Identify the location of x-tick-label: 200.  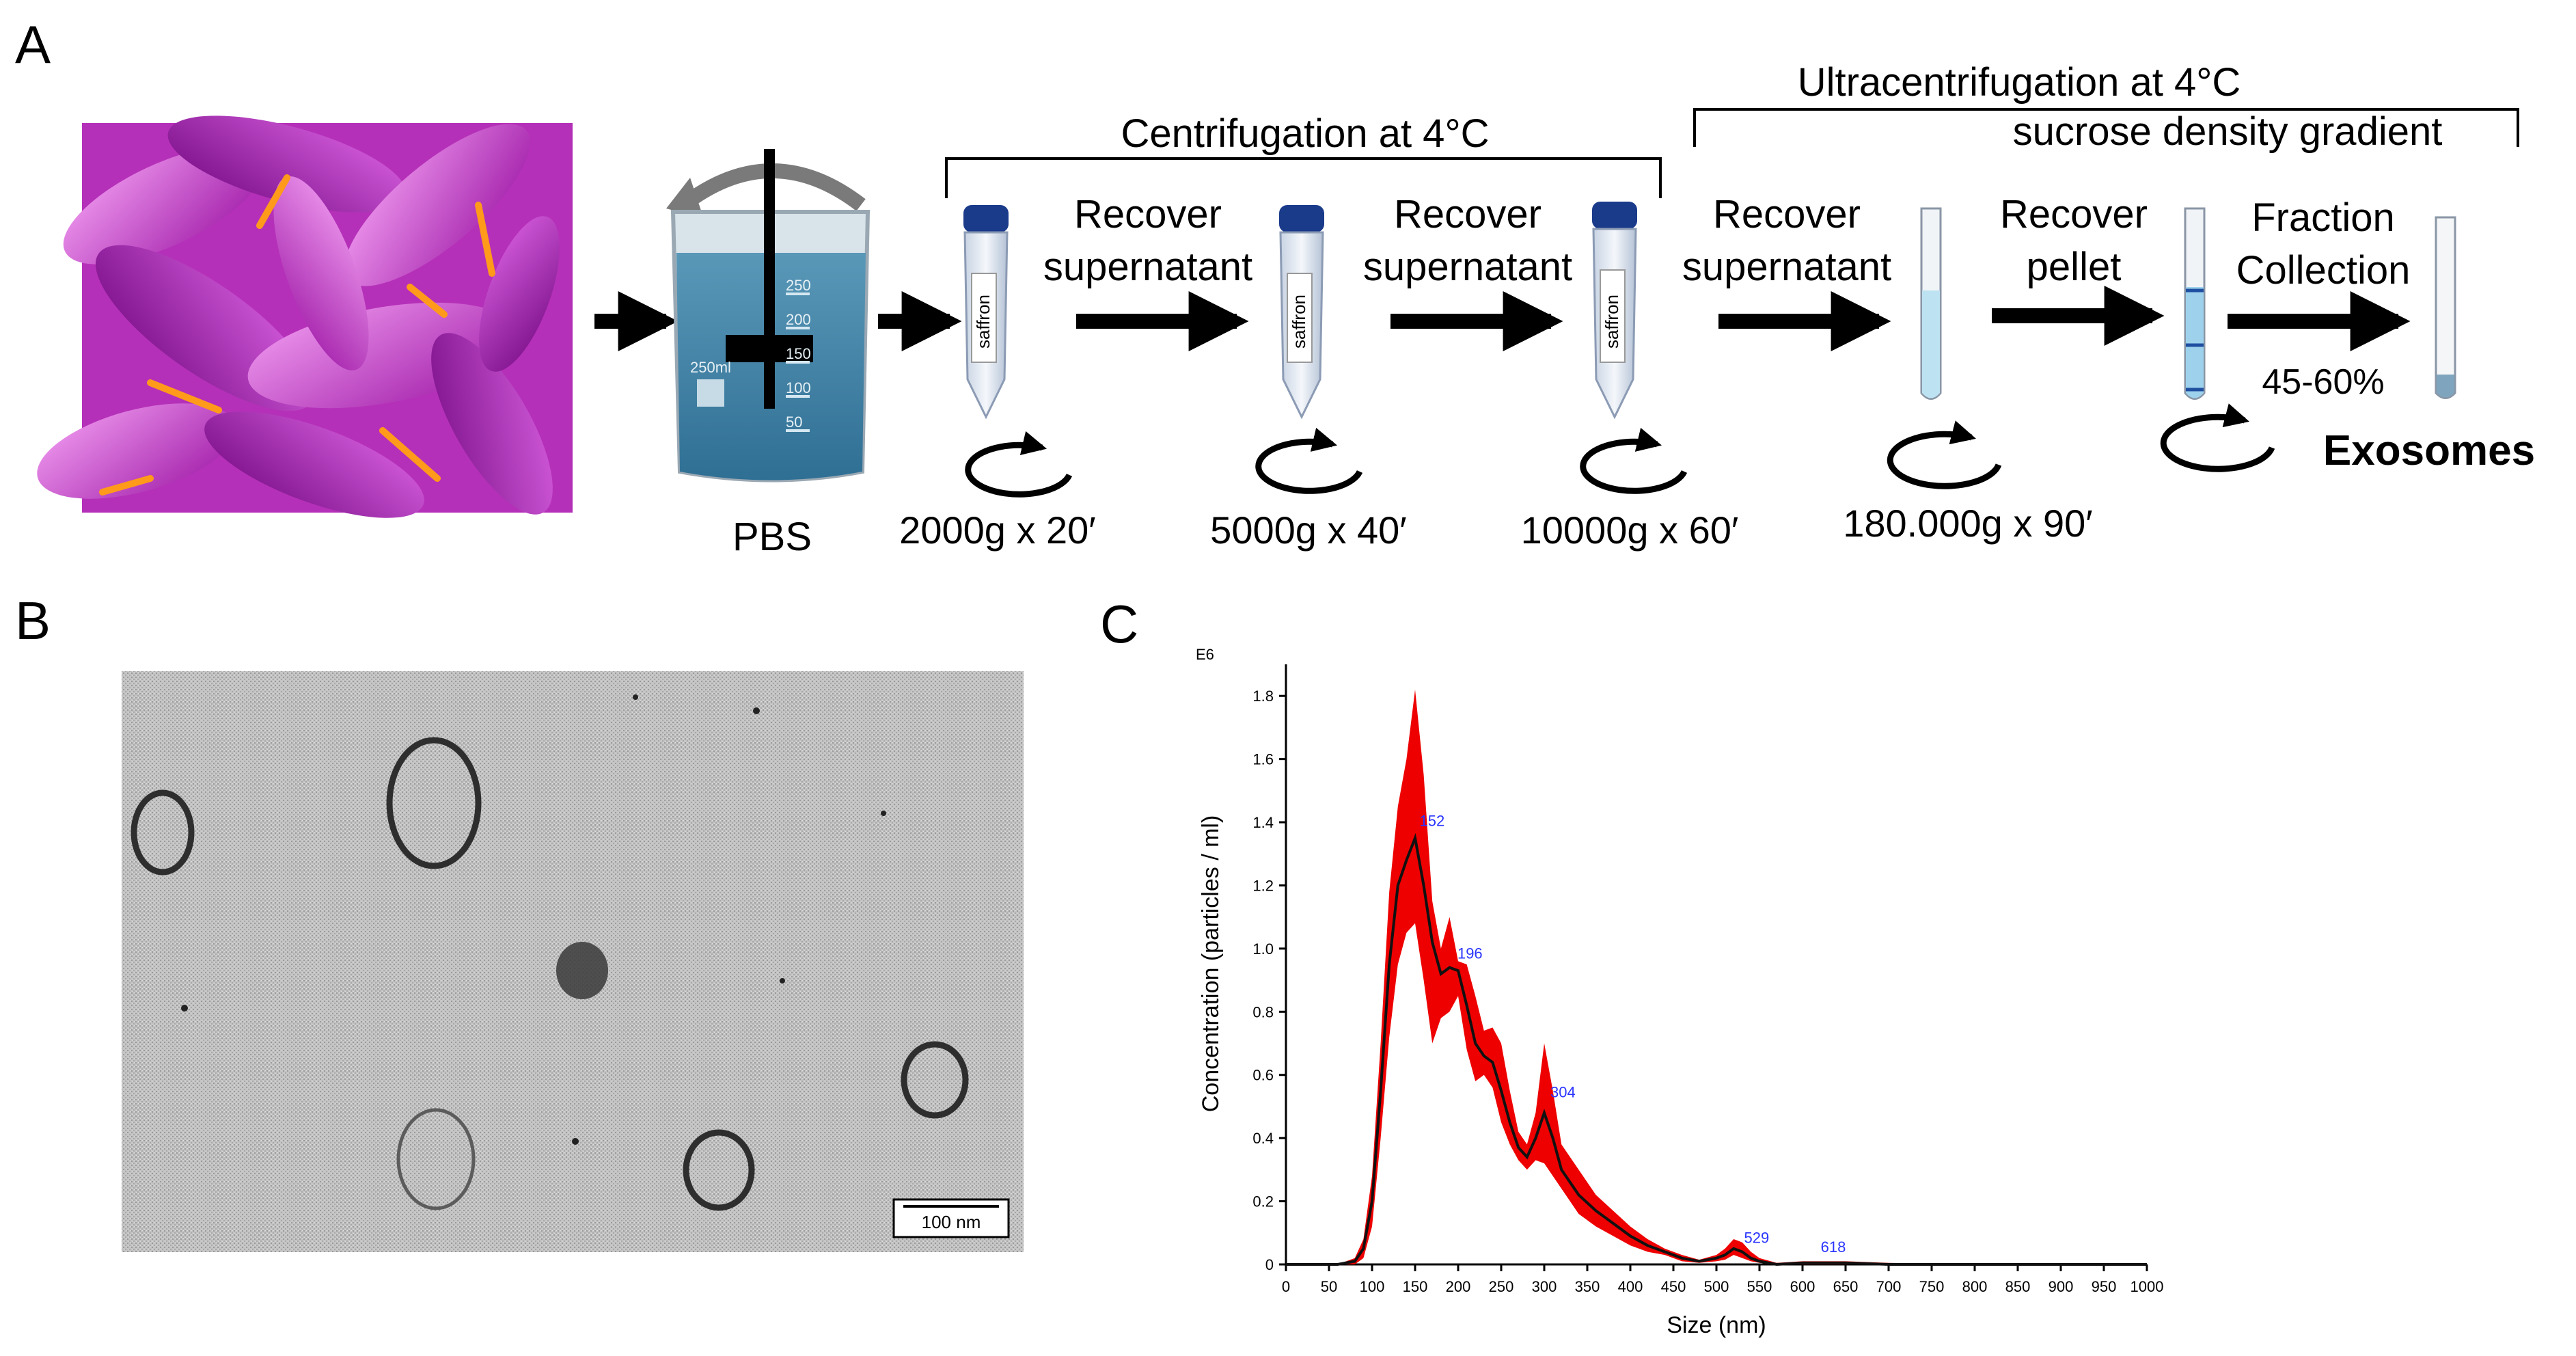
(1458, 1286).